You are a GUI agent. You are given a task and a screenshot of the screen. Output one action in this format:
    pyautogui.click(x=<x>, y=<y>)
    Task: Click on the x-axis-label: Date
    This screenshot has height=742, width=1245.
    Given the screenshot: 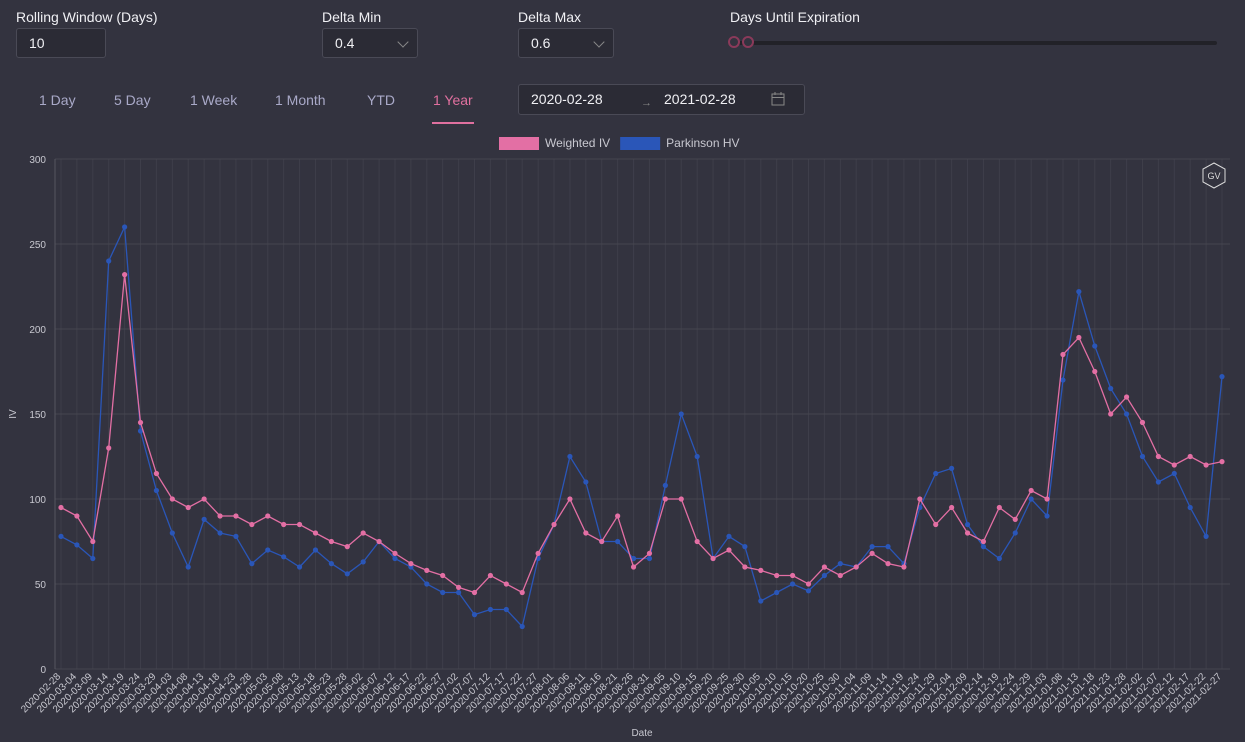 What is the action you would take?
    pyautogui.click(x=642, y=733)
    